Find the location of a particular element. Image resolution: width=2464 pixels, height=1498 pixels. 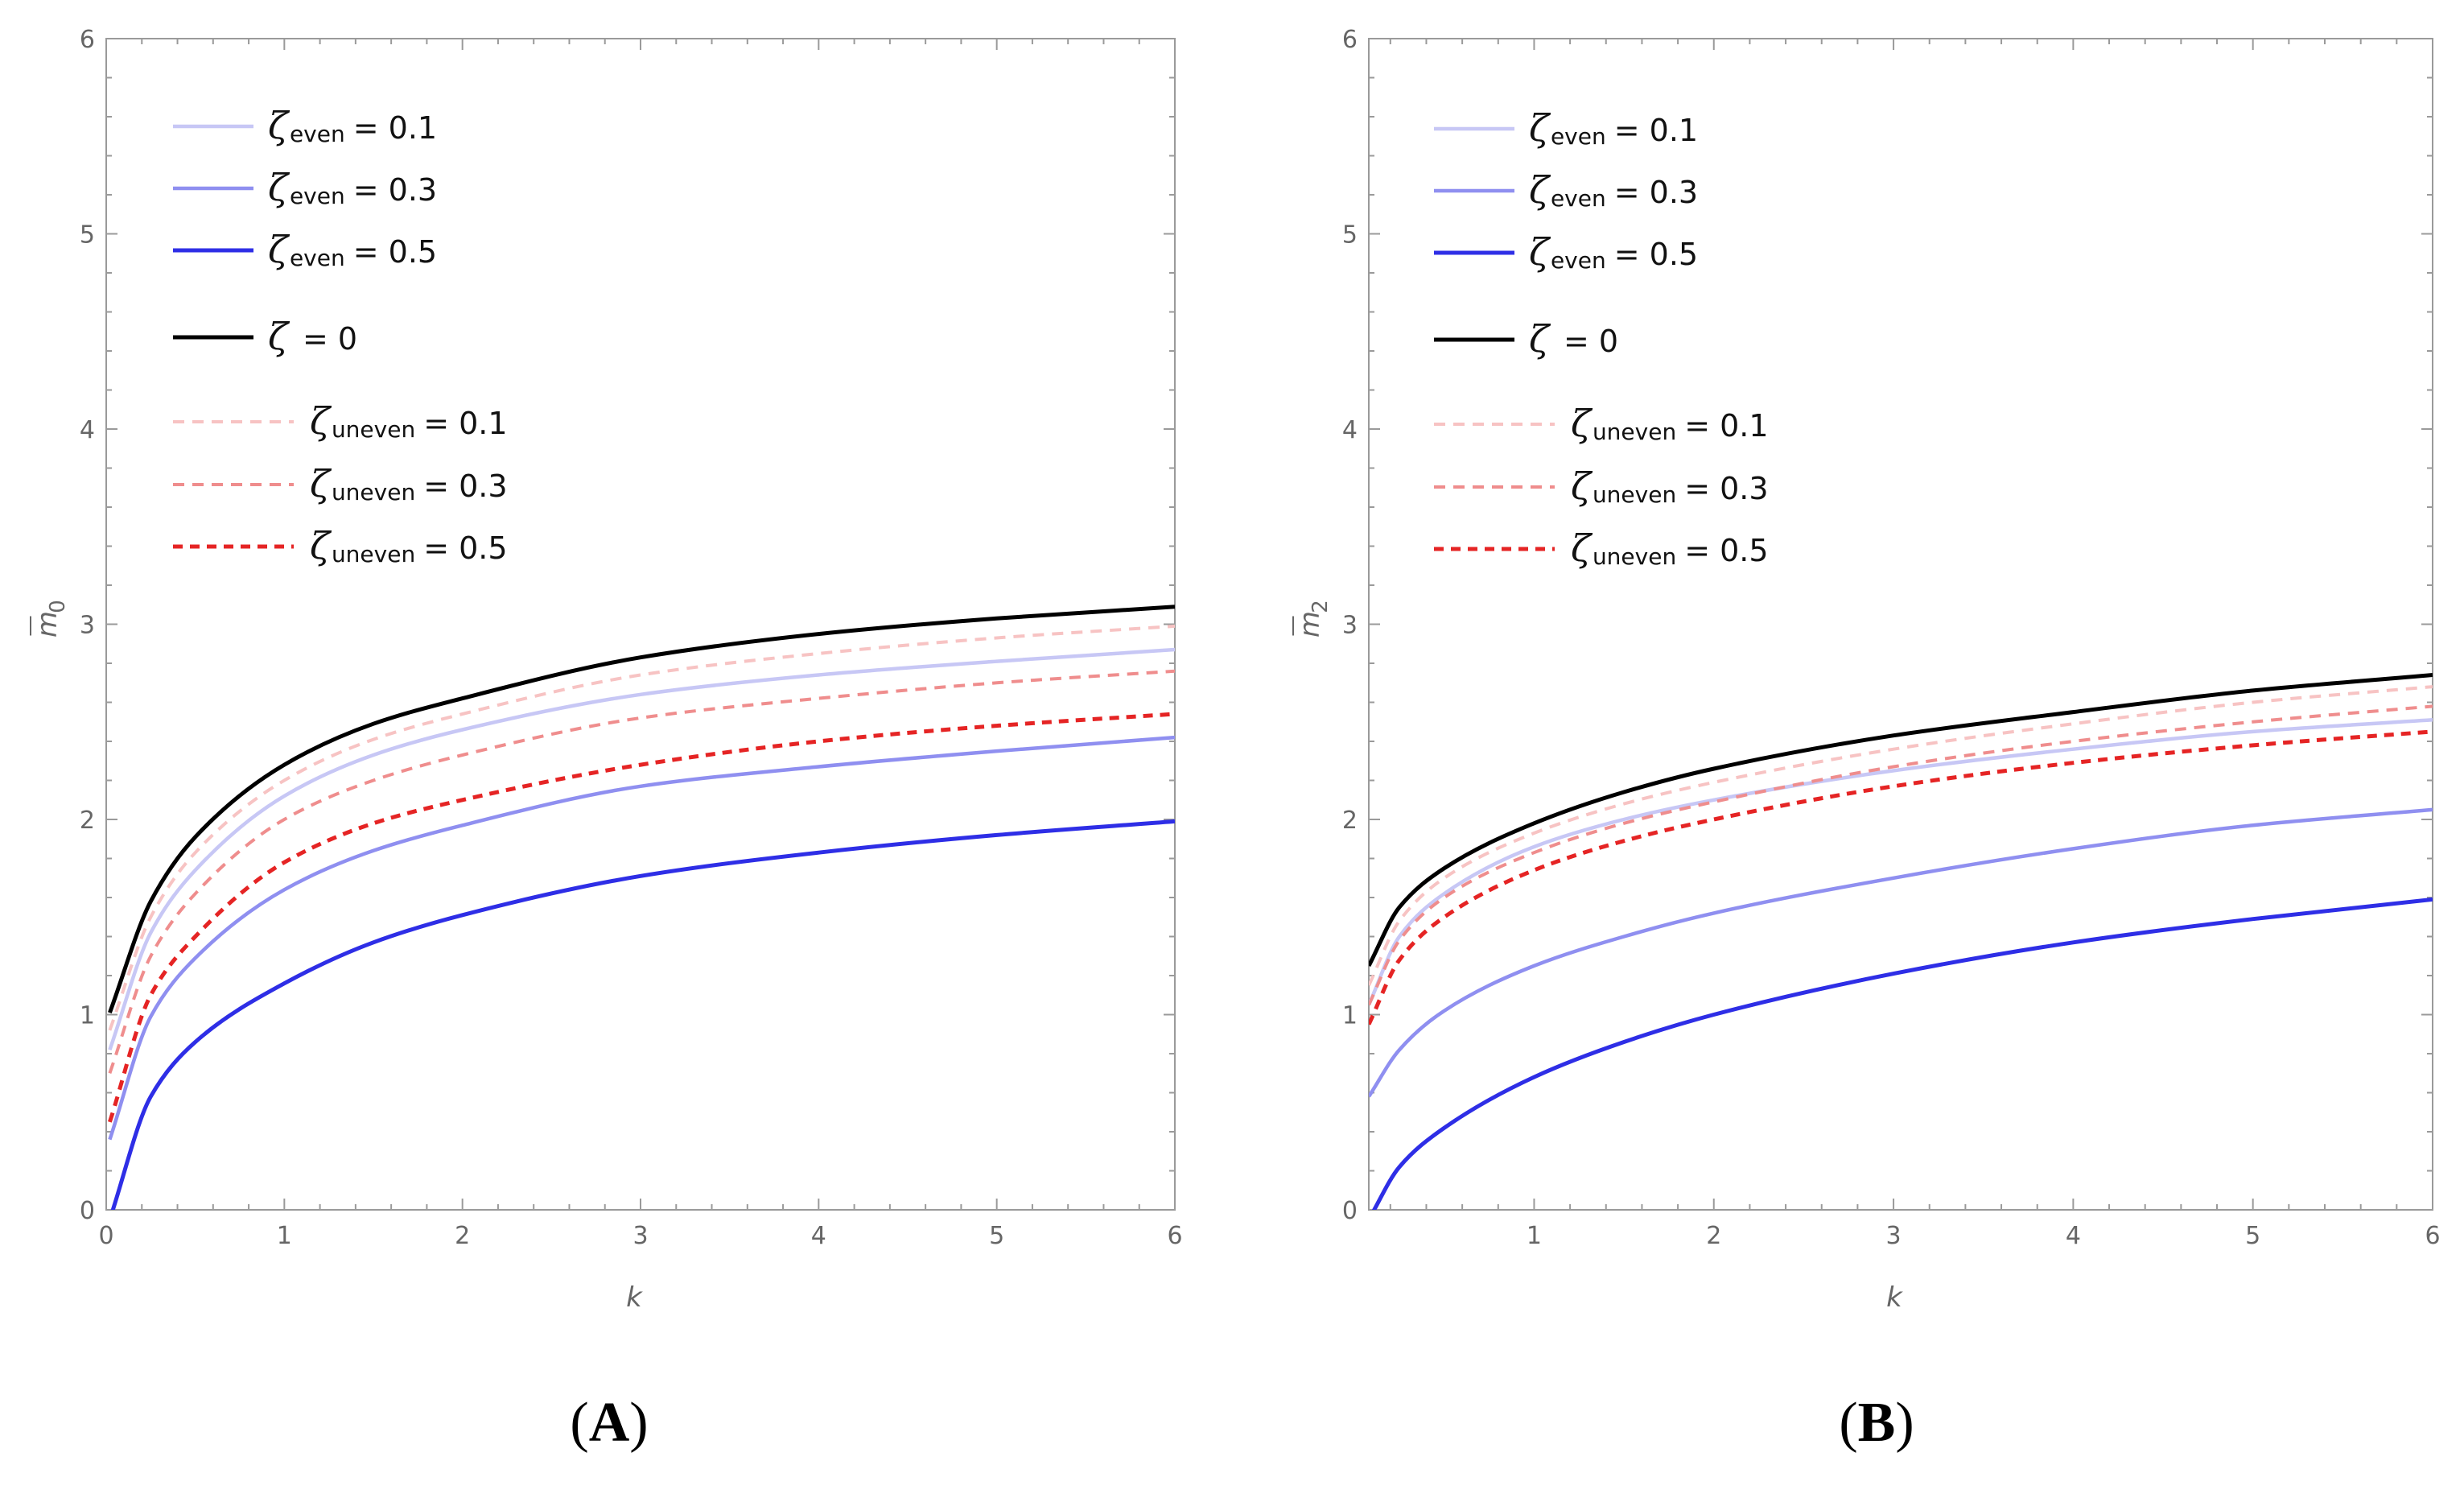

y-axis-label-sub: 2 is located at coordinates (1320, 606).